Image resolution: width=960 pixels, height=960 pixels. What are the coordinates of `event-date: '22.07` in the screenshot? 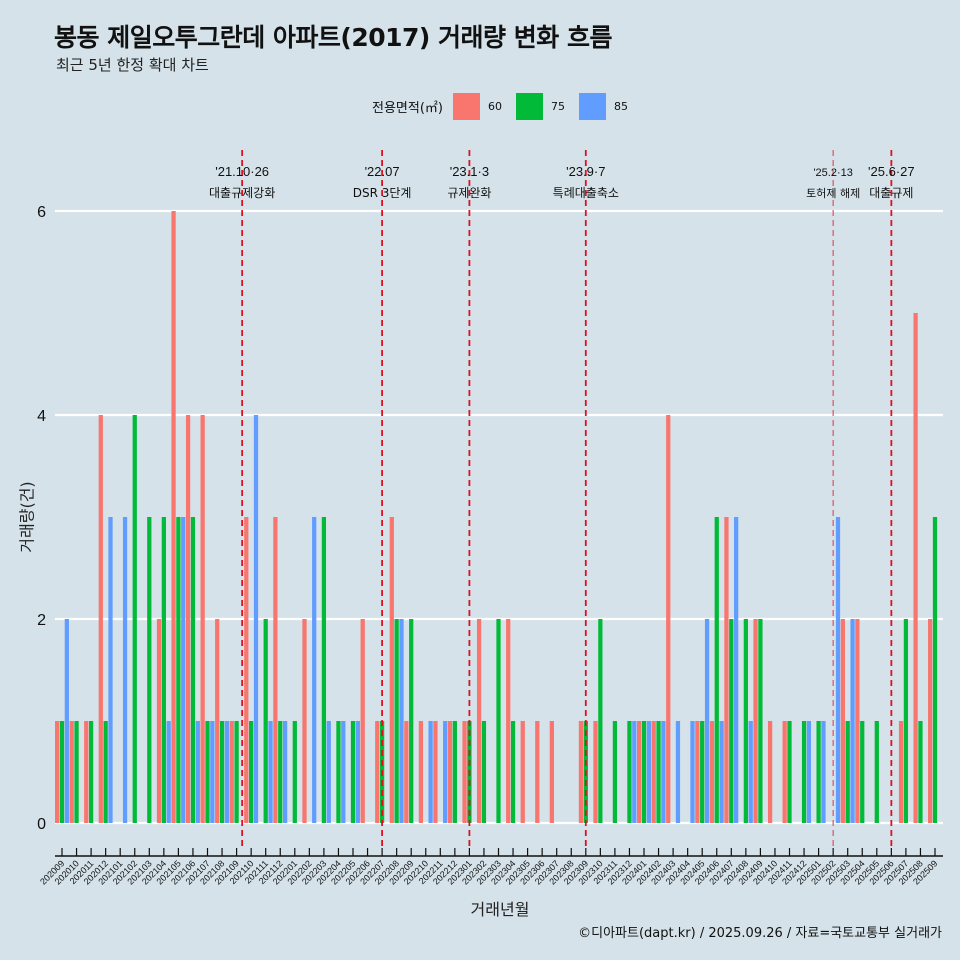 It's located at (382, 171).